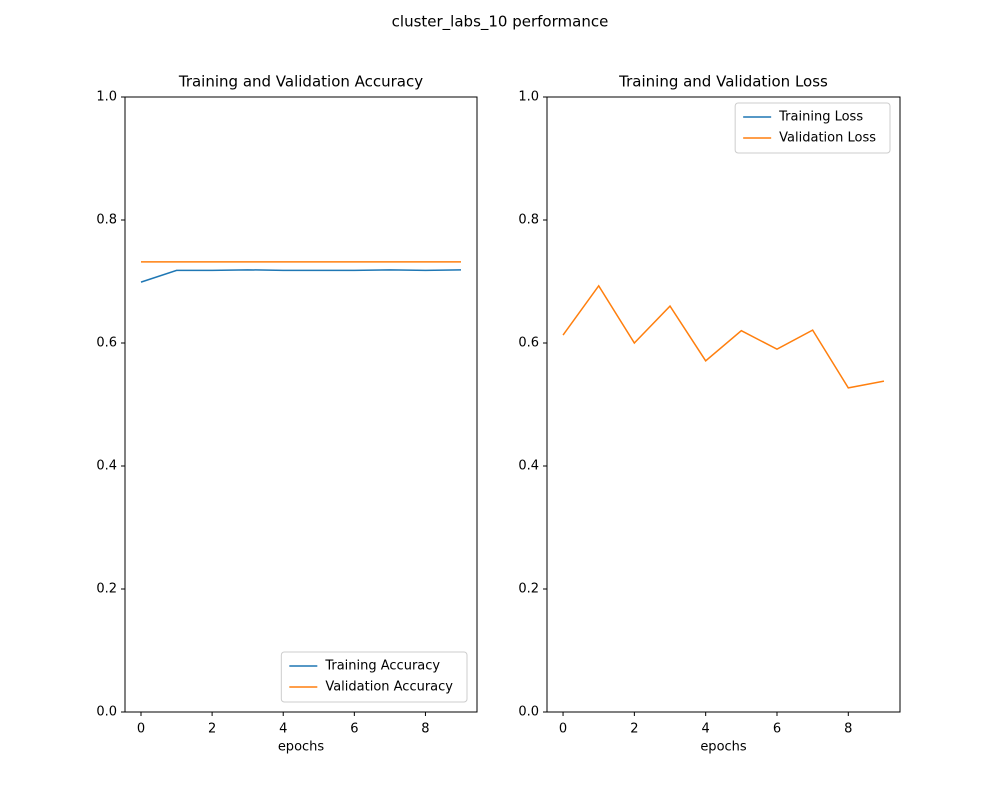  What do you see at coordinates (382, 666) in the screenshot?
I see `legend-label: Training Accuracy` at bounding box center [382, 666].